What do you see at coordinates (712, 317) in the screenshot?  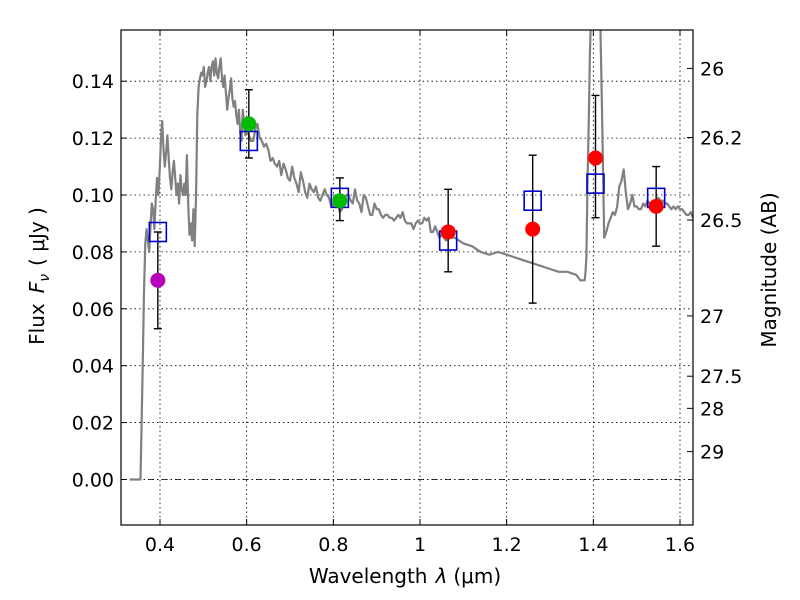 I see `y2-tick-label: 27` at bounding box center [712, 317].